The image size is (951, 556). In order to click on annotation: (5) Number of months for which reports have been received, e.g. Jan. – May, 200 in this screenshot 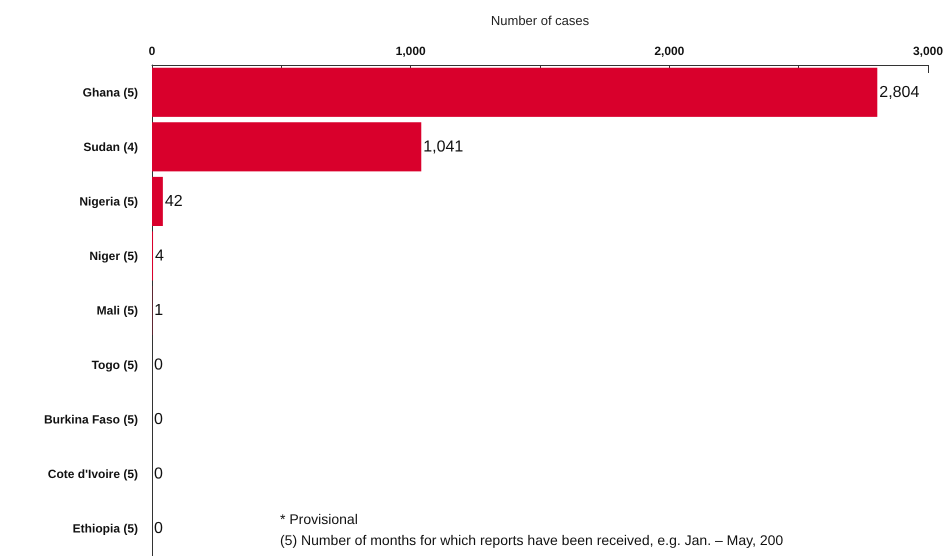, I will do `click(532, 540)`.